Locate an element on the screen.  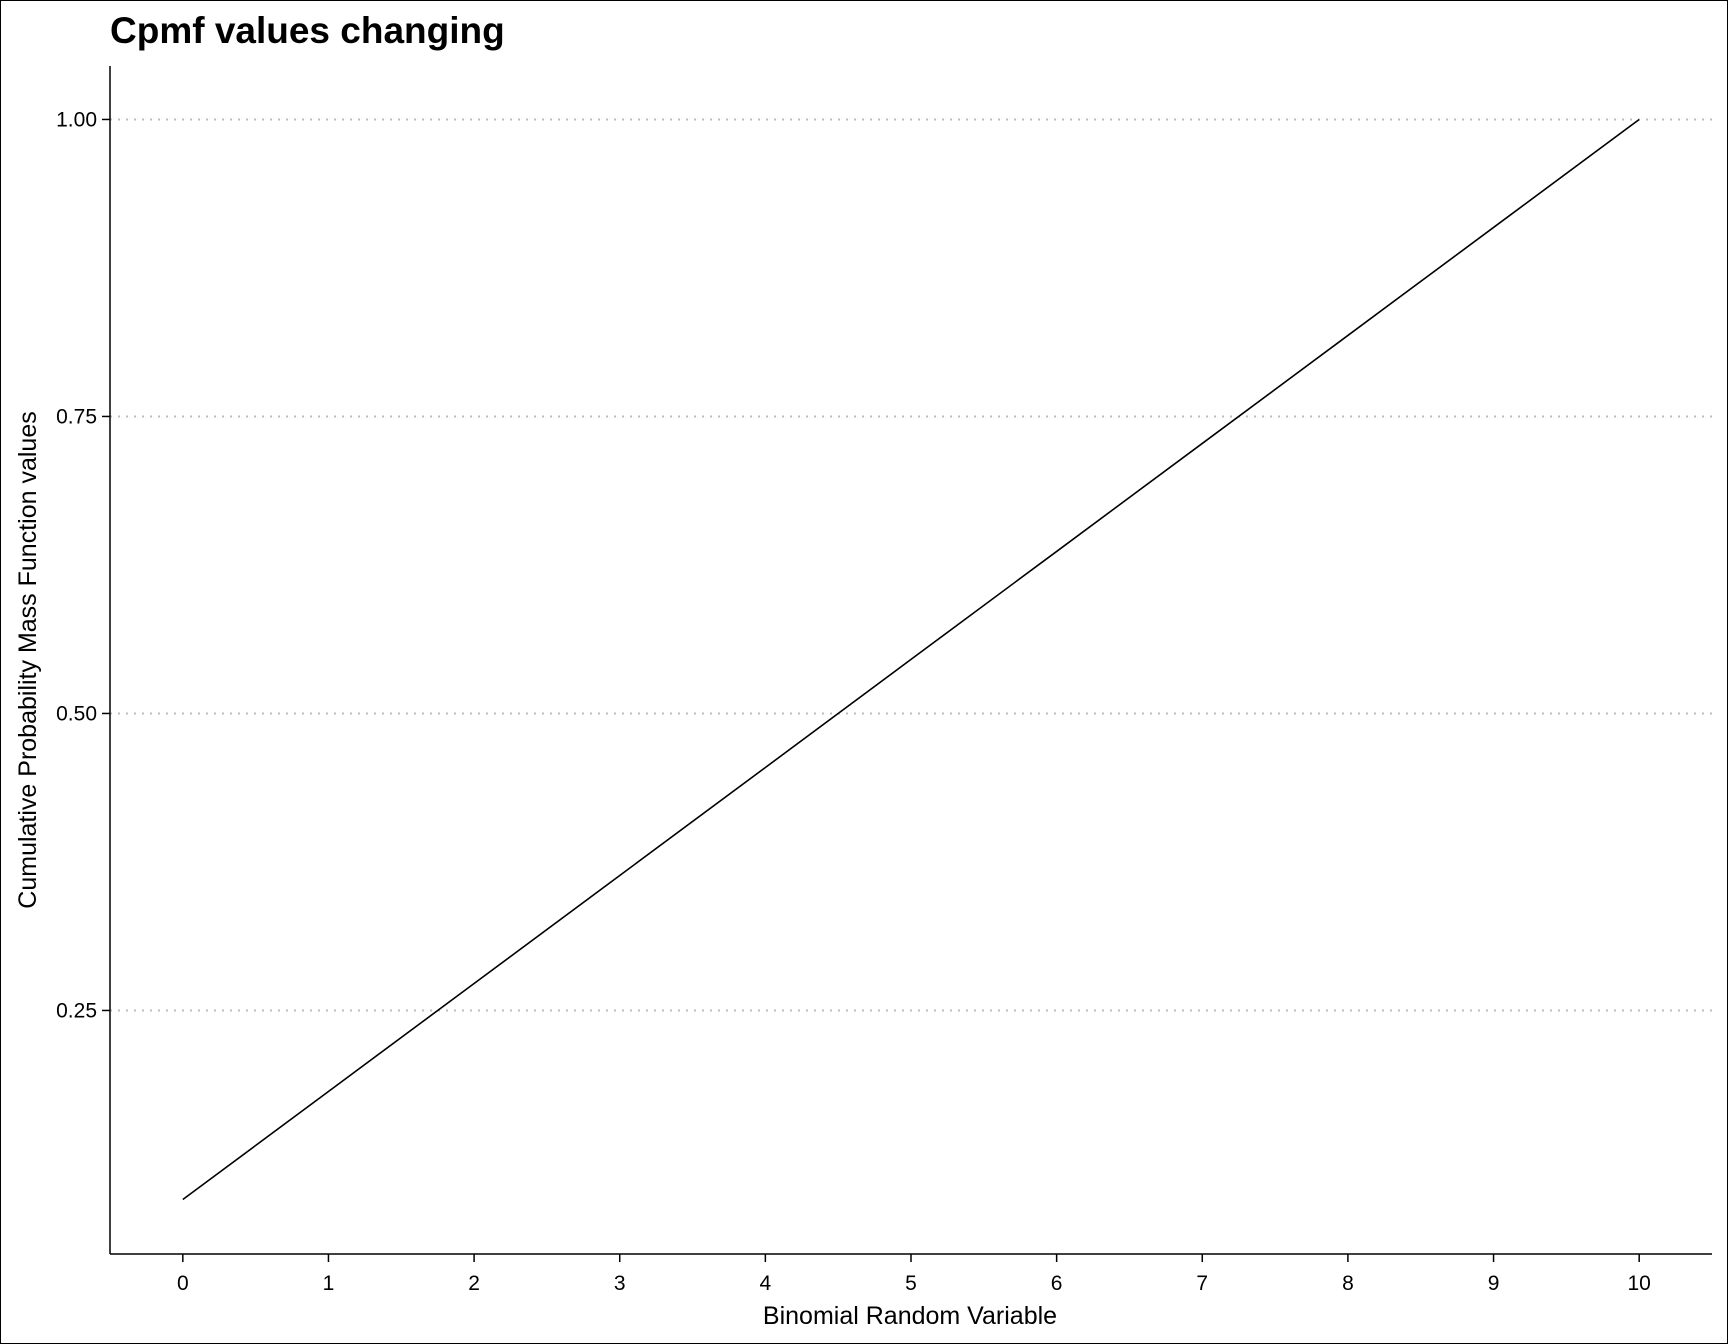
x-tick-label: 0 is located at coordinates (183, 1283).